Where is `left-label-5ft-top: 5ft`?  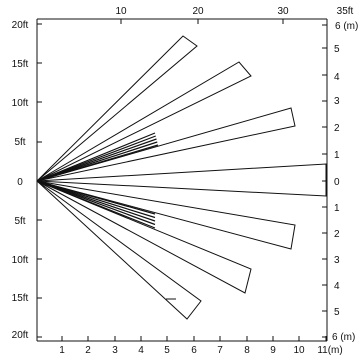
left-label-5ft-top: 5ft is located at coordinates (19, 142).